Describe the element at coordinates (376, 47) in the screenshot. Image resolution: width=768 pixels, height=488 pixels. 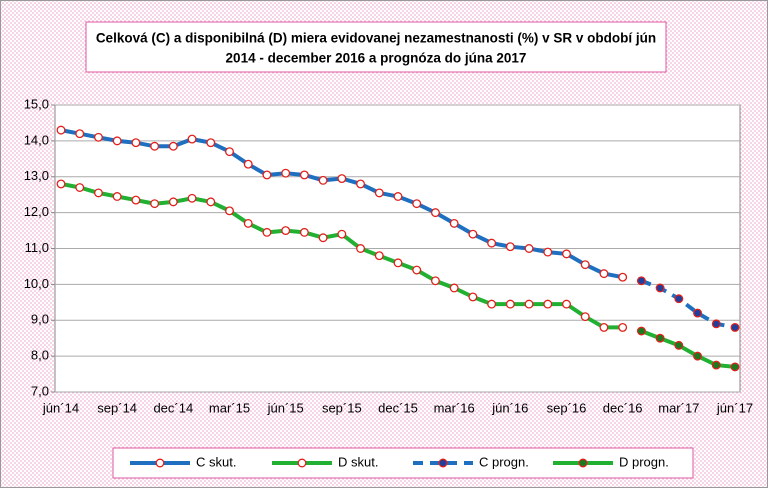
I see `title-box` at that location.